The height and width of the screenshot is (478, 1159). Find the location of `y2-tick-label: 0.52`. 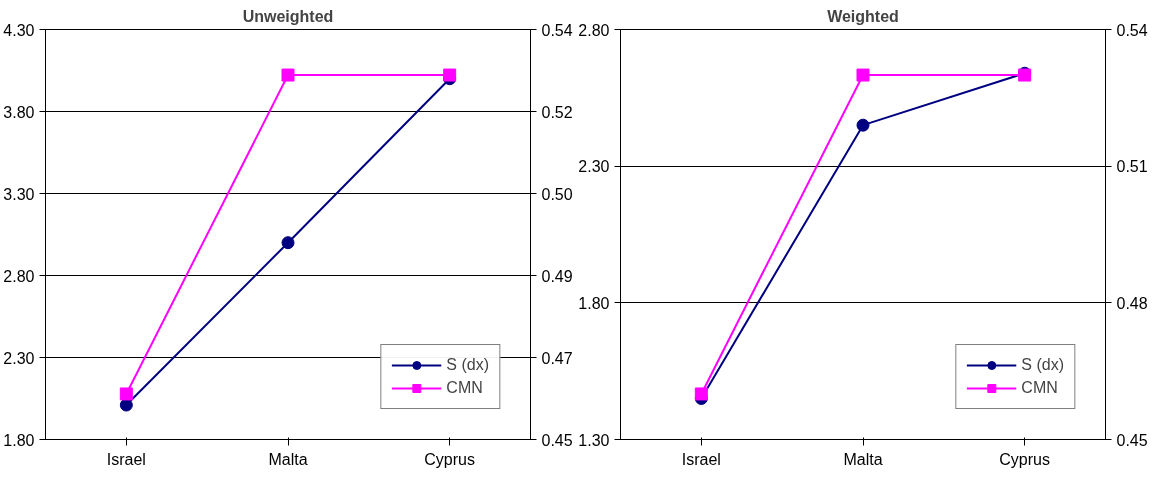

y2-tick-label: 0.52 is located at coordinates (557, 112).